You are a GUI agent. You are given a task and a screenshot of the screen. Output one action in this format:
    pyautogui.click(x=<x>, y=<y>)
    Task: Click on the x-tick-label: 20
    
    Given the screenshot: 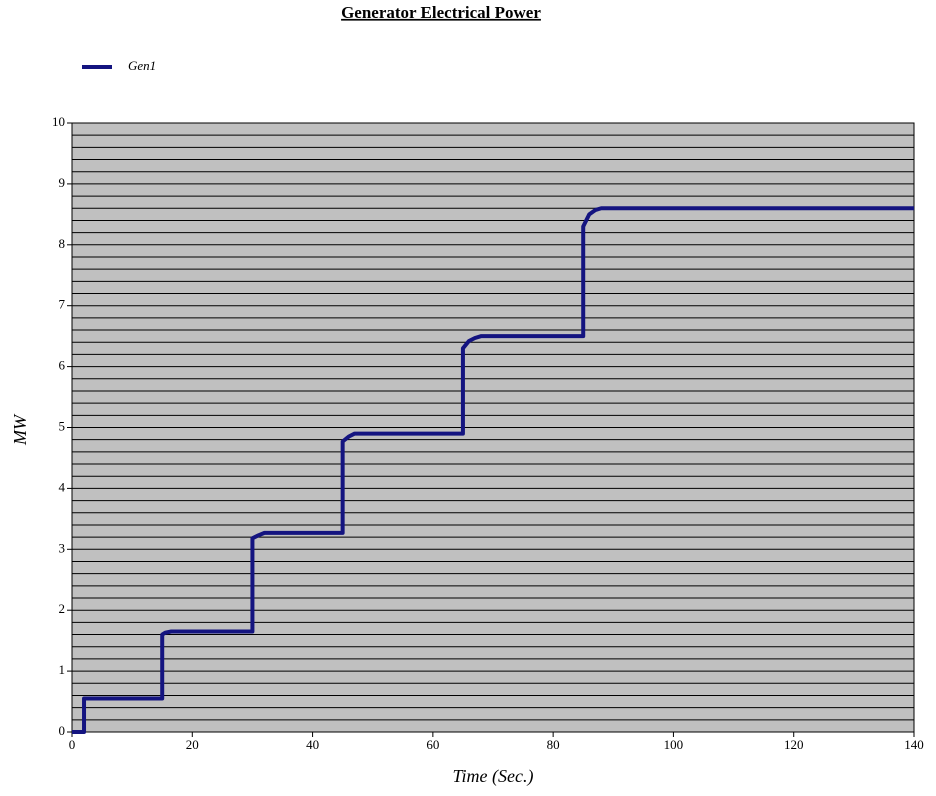 What is the action you would take?
    pyautogui.click(x=192, y=744)
    